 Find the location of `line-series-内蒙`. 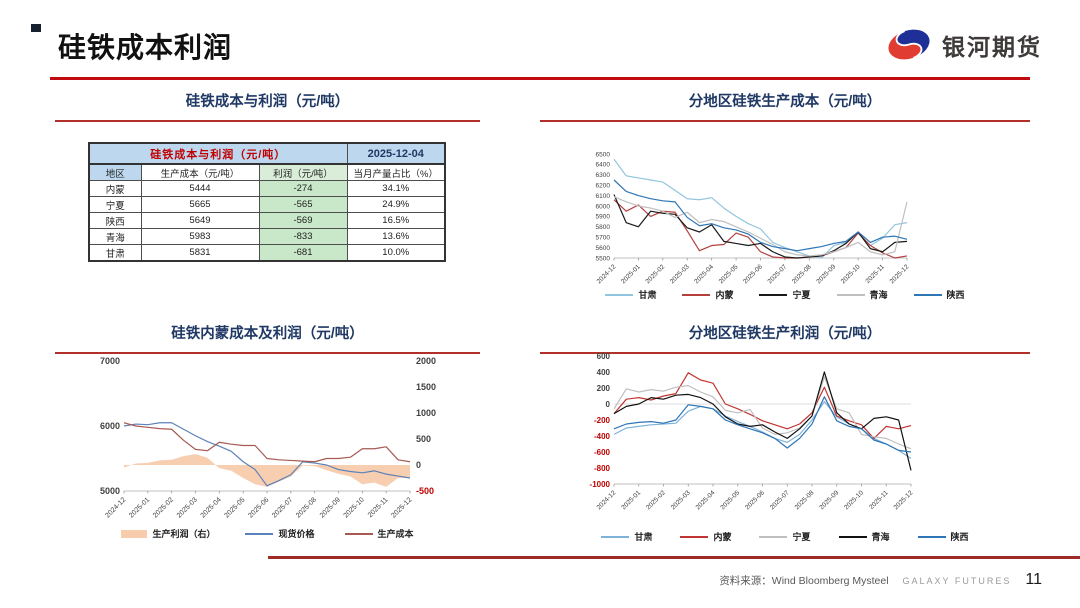

line-series-内蒙 is located at coordinates (762, 406).